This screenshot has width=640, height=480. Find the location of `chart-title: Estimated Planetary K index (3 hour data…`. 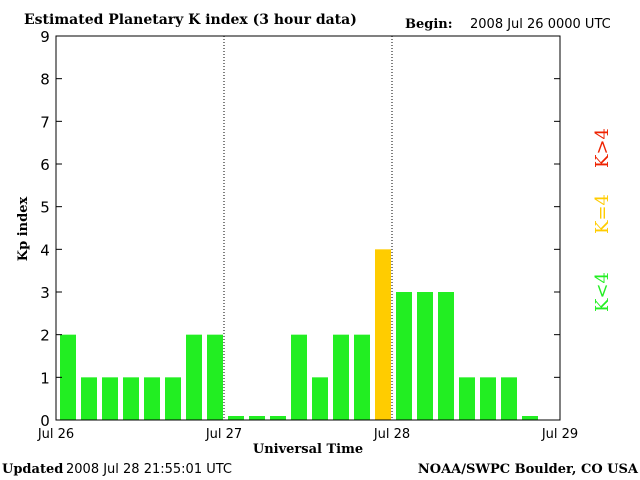

chart-title: Estimated Planetary K index (3 hour data… is located at coordinates (190, 20).